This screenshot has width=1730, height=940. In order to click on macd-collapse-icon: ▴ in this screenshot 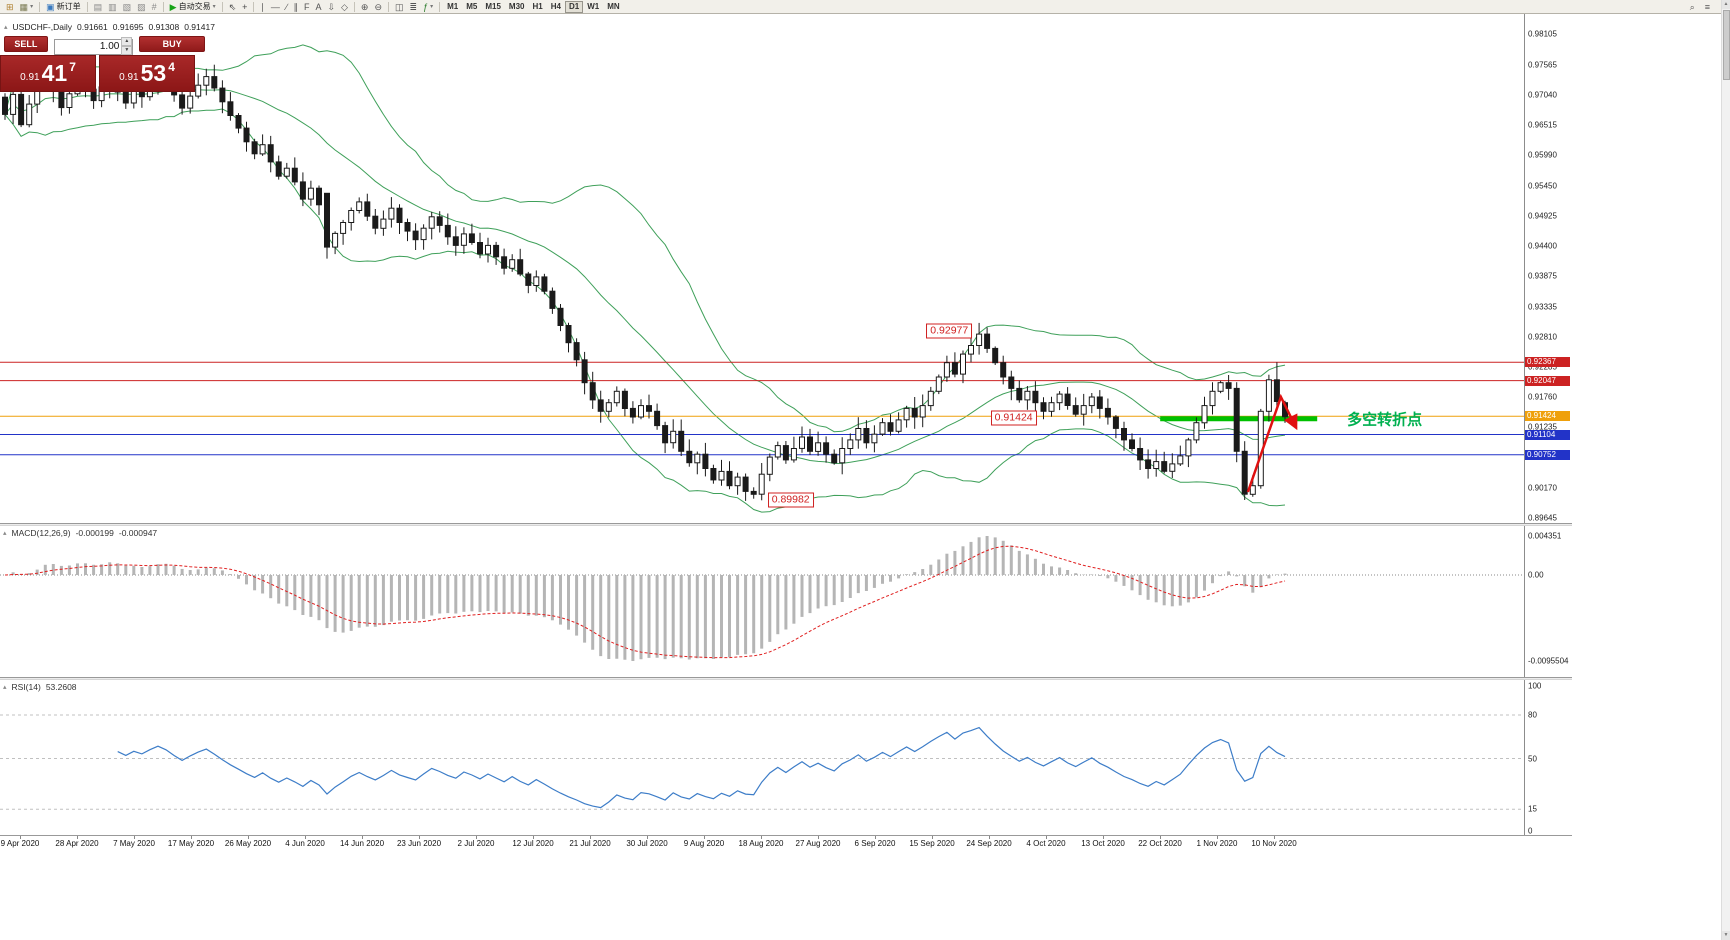, I will do `click(5, 533)`.